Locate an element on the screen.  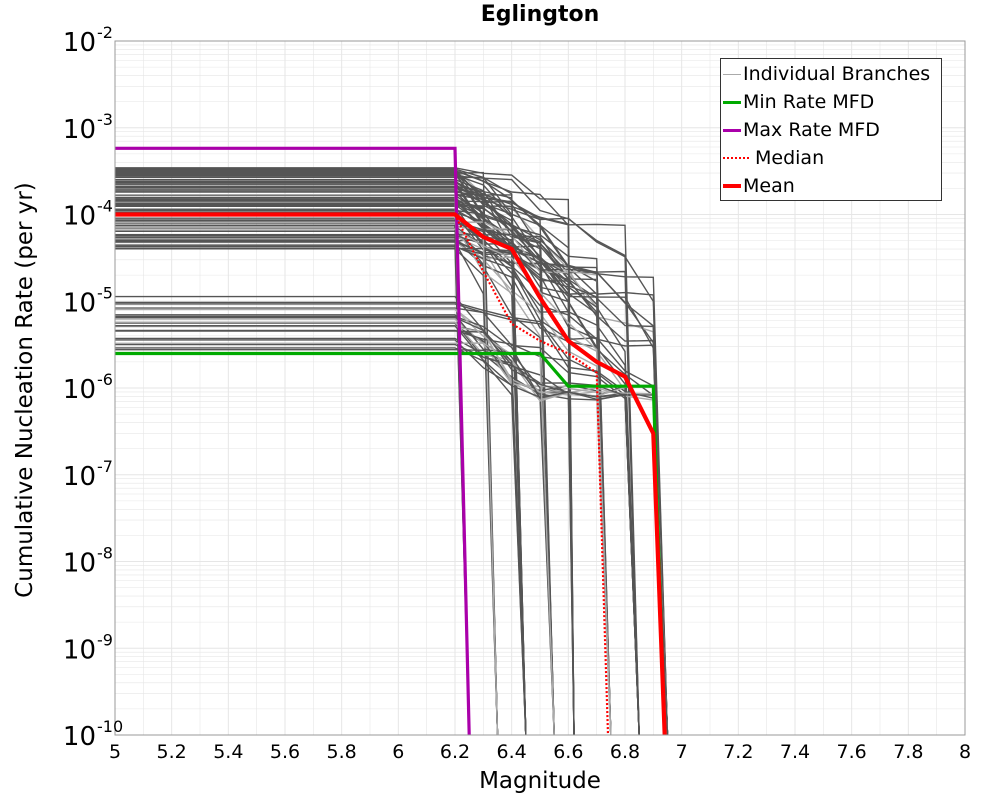
x-tick-label: 7.8 is located at coordinates (908, 752).